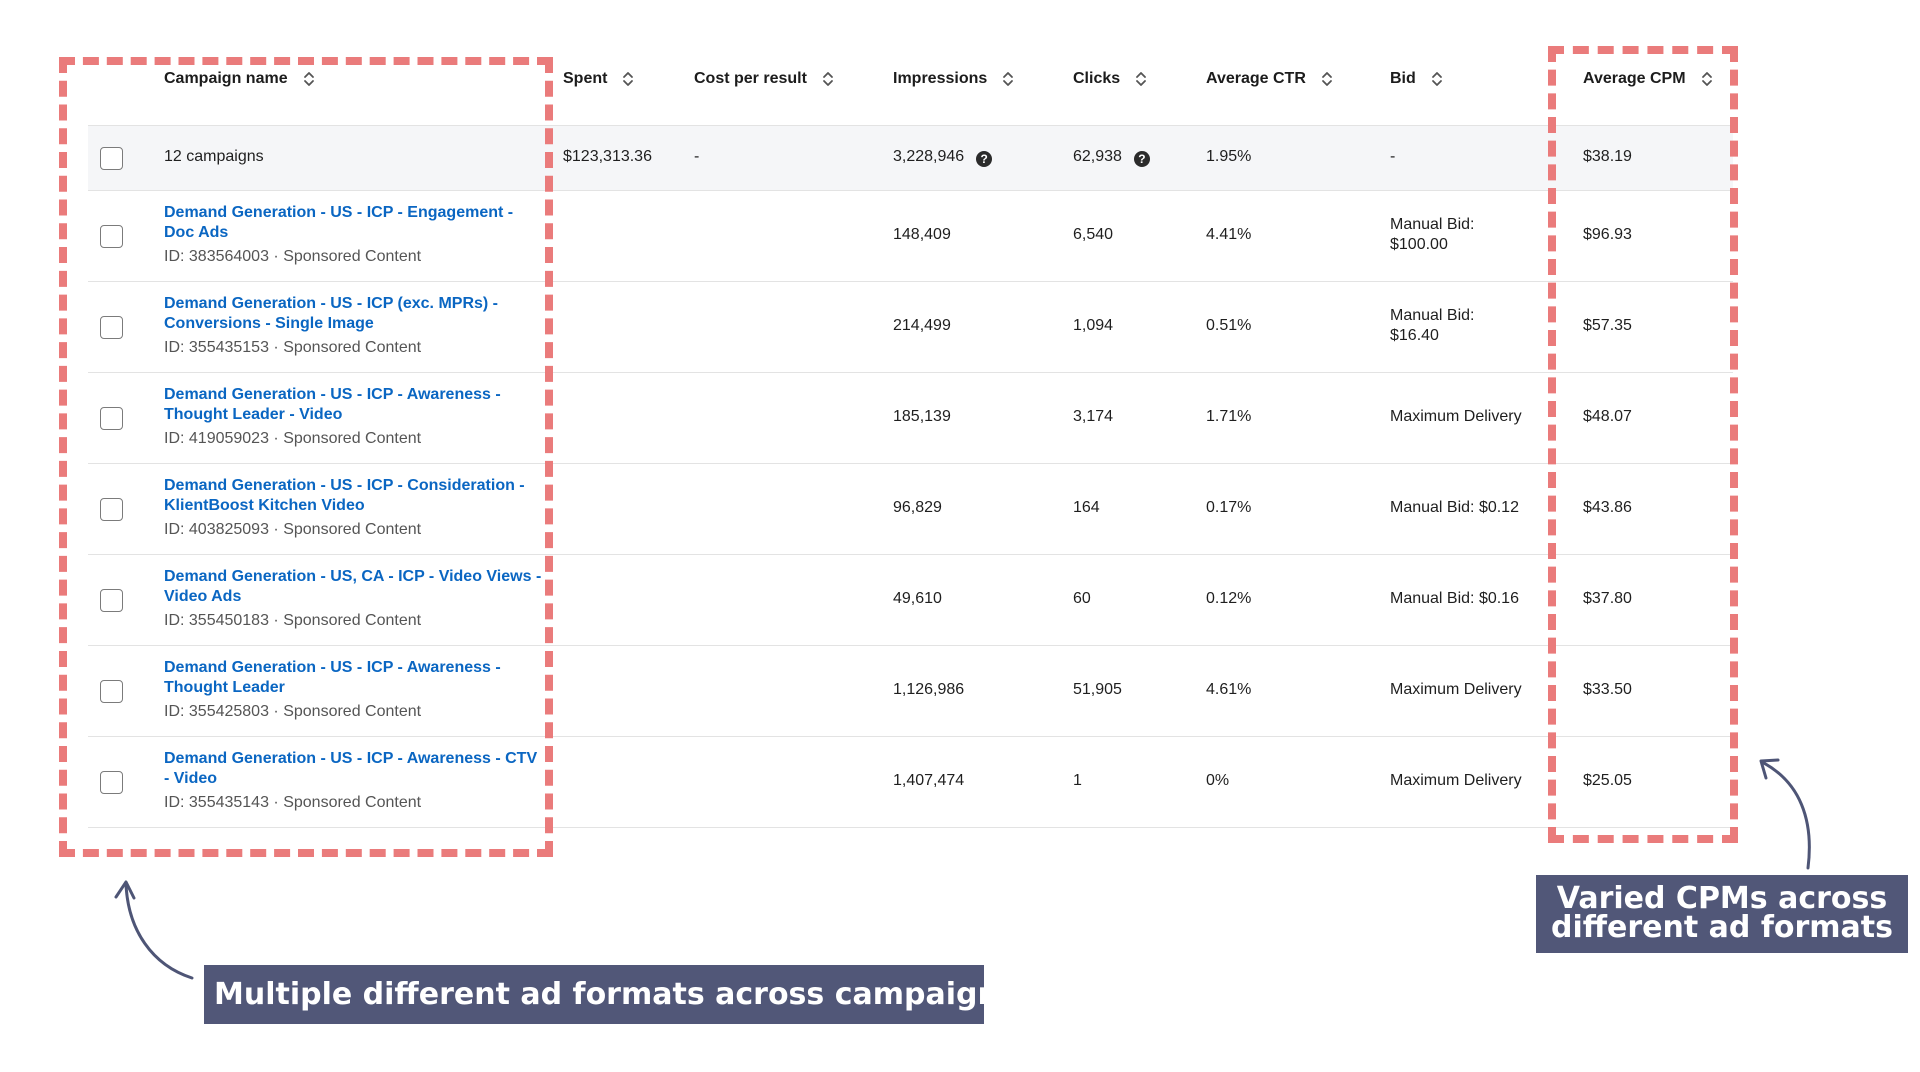  Describe the element at coordinates (929, 156) in the screenshot. I see `summary-impressions-value: 3,228,946` at that location.